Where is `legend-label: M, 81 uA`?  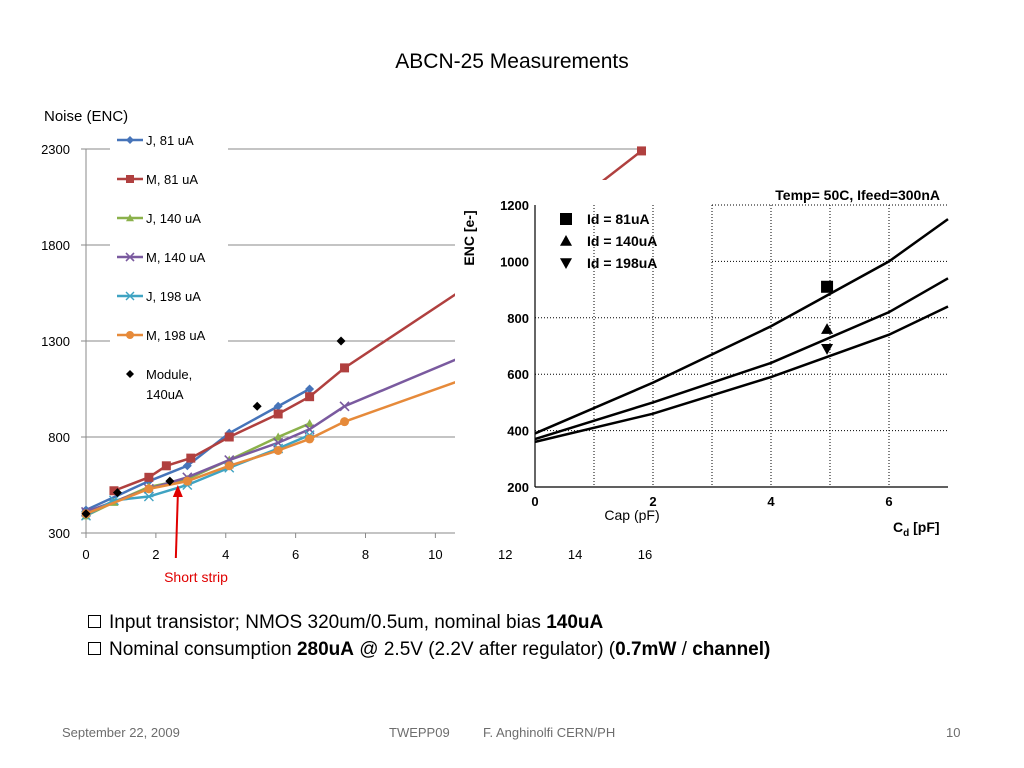 legend-label: M, 81 uA is located at coordinates (172, 179).